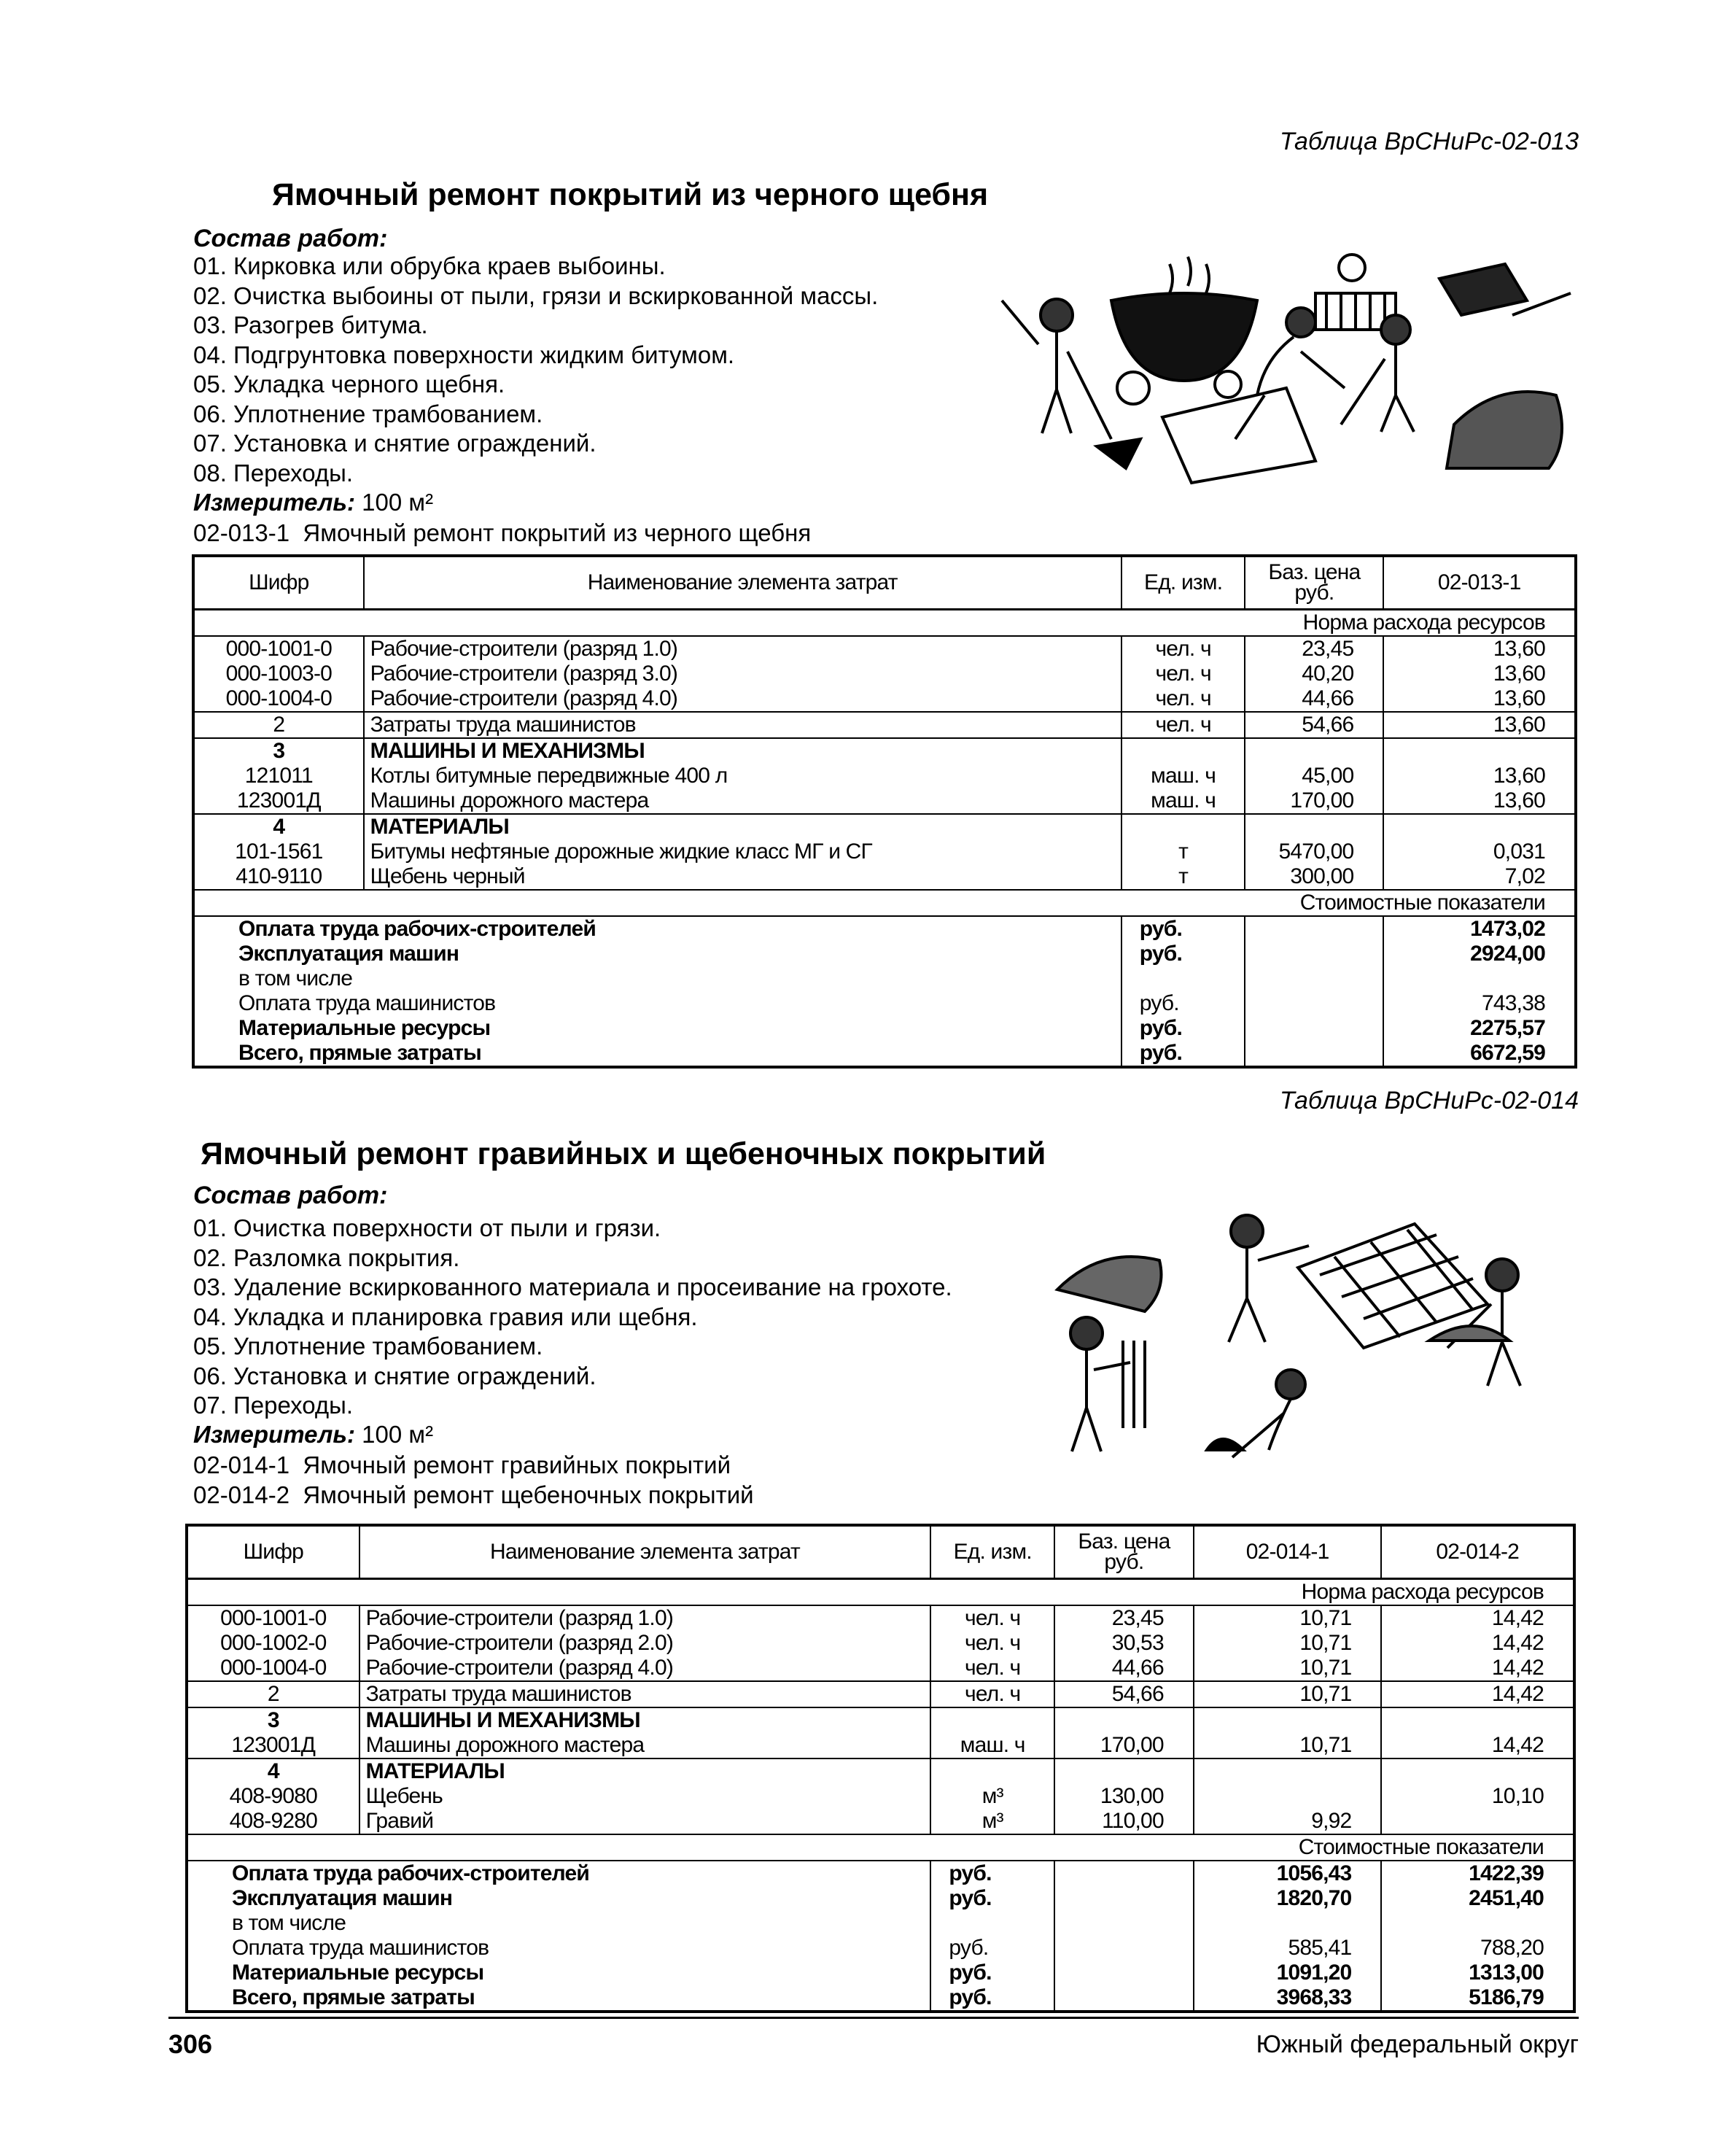 The width and height of the screenshot is (1726, 2156). Describe the element at coordinates (1314, 852) in the screenshot. I see `cell-price: 5470,00 300,00` at that location.